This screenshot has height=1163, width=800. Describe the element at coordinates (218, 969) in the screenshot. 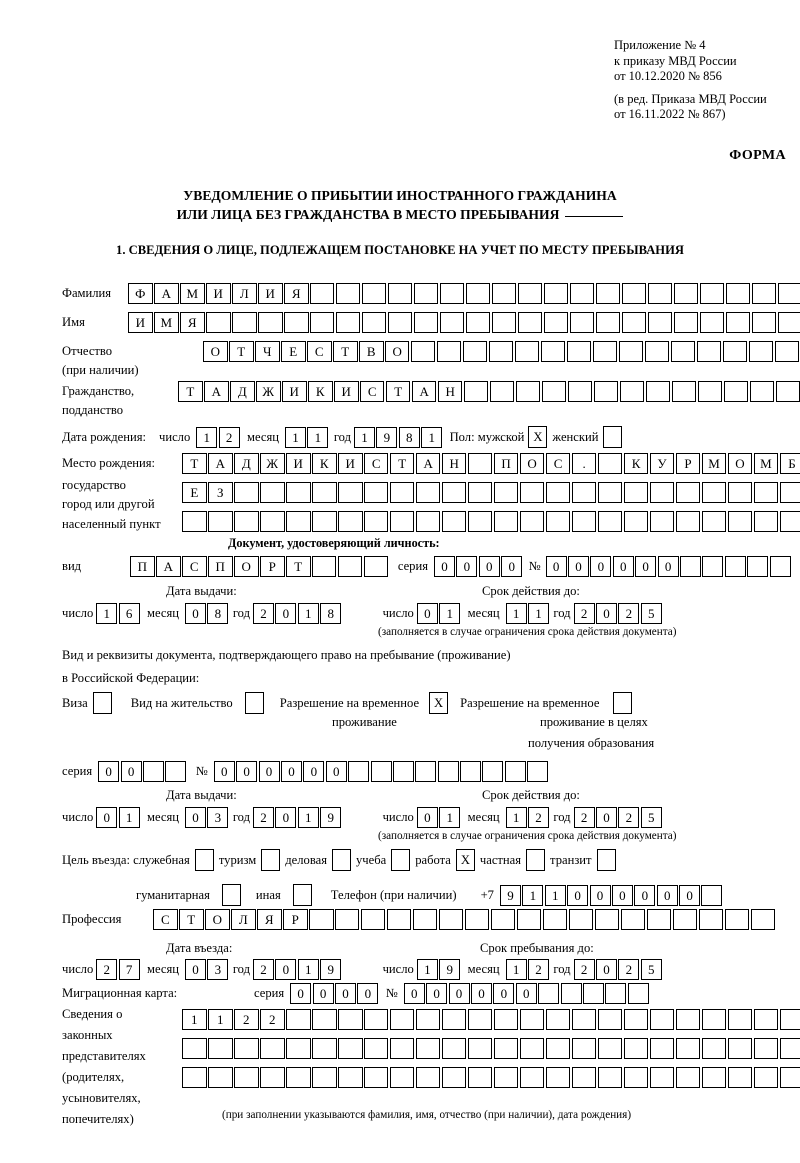

I see `form-cell: 3` at that location.